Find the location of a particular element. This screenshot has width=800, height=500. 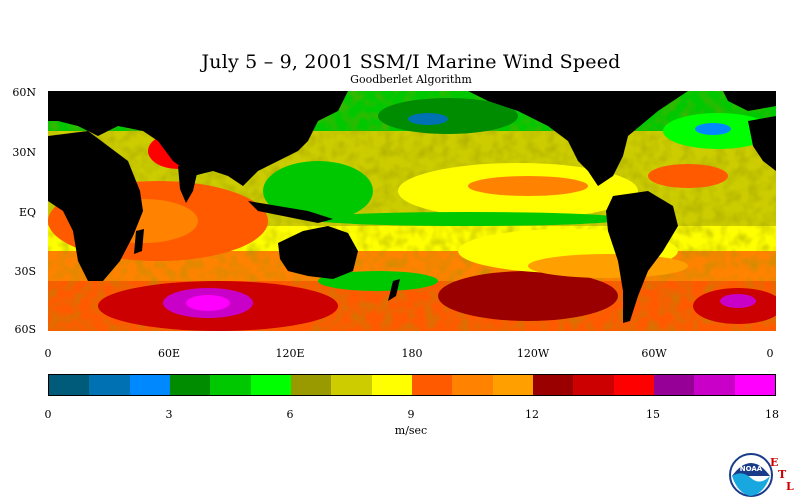

etl-letter-t: T is located at coordinates (782, 474).